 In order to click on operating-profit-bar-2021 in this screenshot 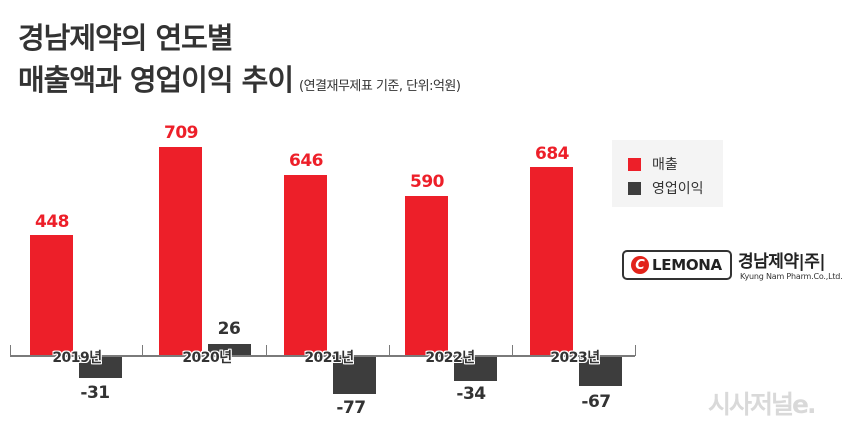, I will do `click(354, 375)`.